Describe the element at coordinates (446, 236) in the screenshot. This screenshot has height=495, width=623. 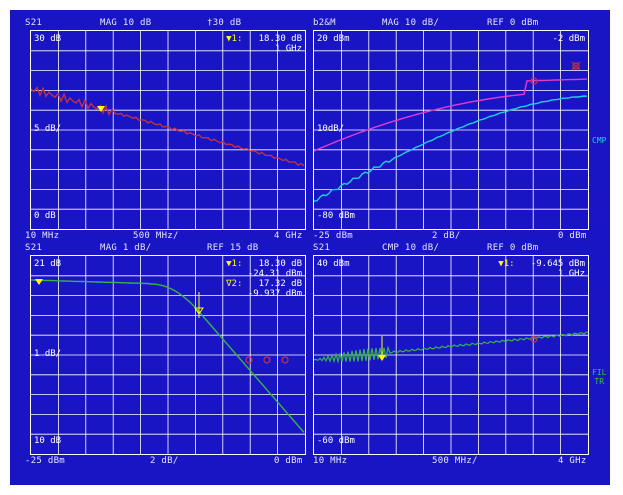
I see `top-right-x-div: 2 dB/` at that location.